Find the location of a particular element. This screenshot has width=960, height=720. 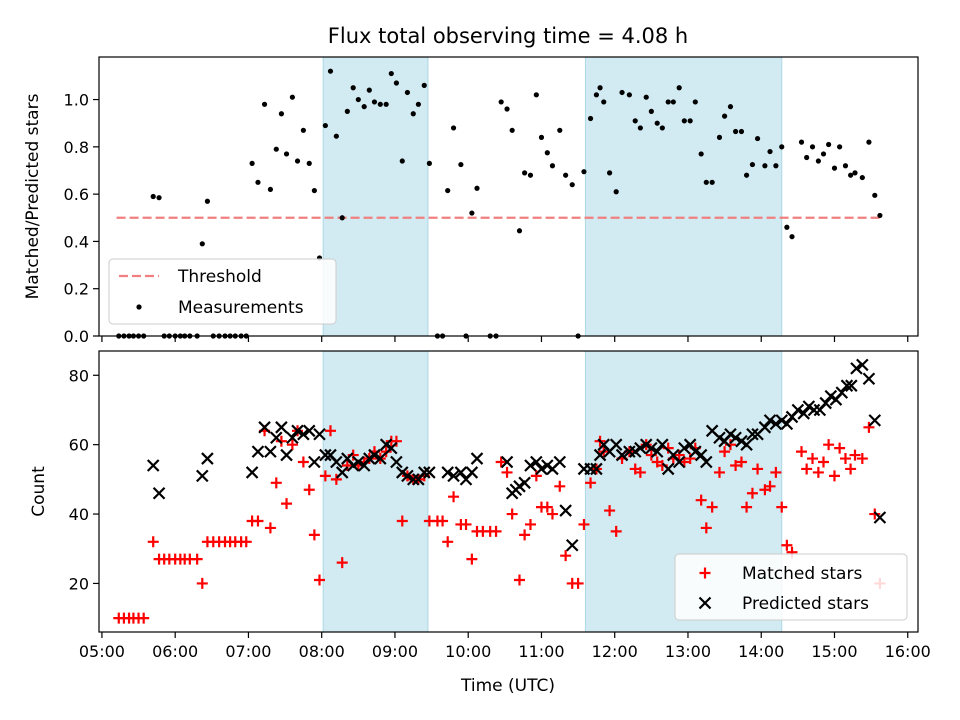

y-tick-label: 0.4 is located at coordinates (76, 241).